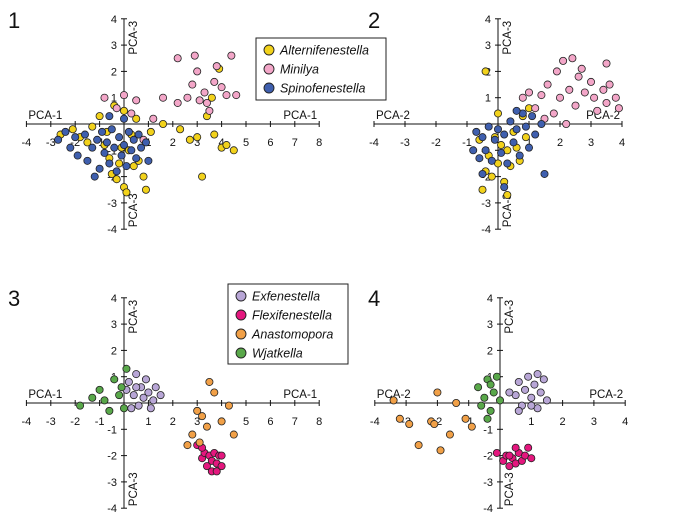 This screenshot has width=700, height=526. What do you see at coordinates (488, 483) in the screenshot?
I see `y-tick-label: -3` at bounding box center [488, 483].